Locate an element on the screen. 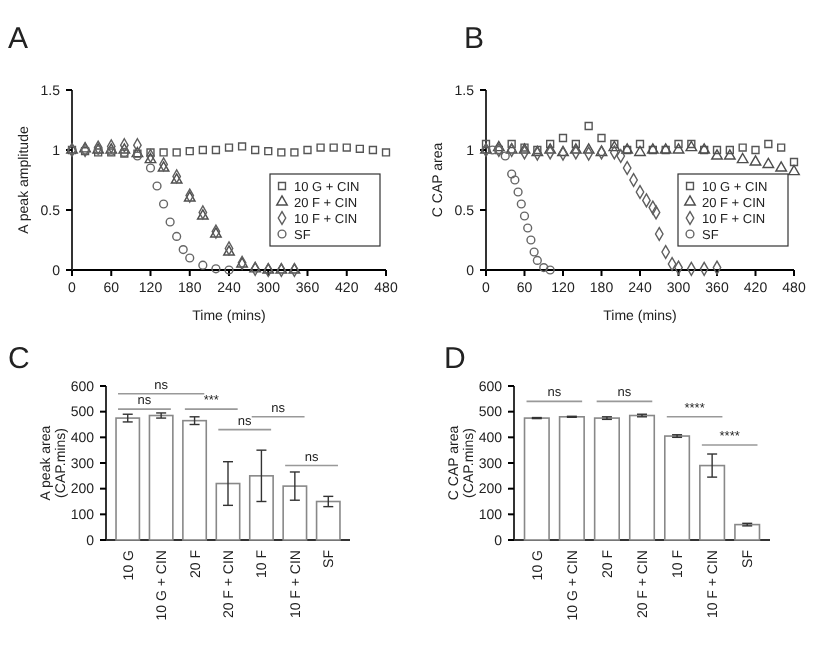 Image resolution: width=816 pixels, height=652 pixels. chart-title: D is located at coordinates (455, 359).